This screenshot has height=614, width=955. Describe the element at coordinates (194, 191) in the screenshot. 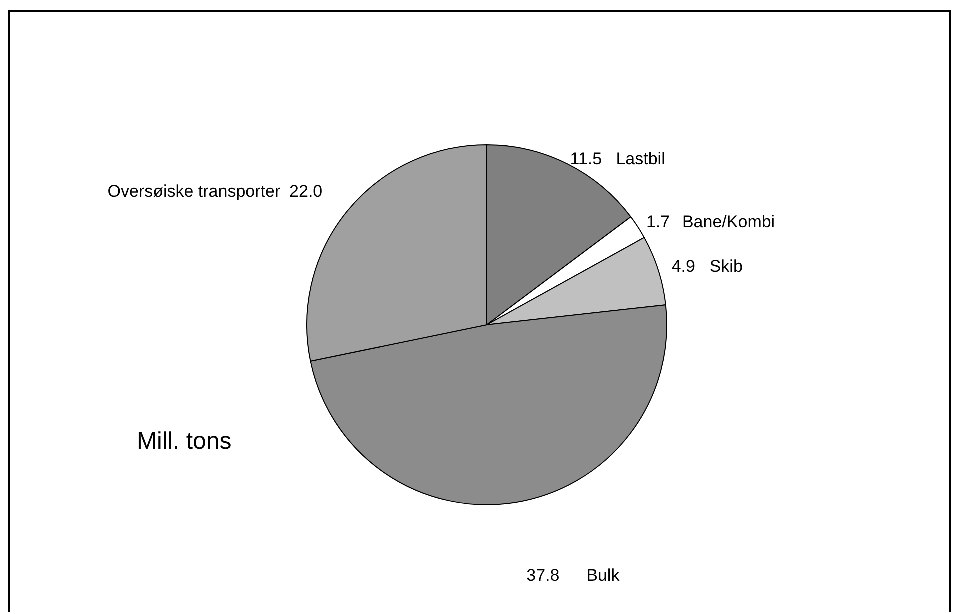

I see `slice-label: Oversøiske transporter` at that location.